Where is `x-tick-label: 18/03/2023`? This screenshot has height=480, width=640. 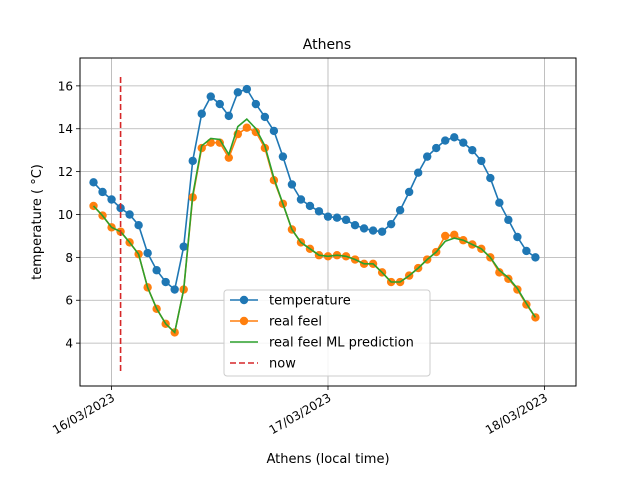 x-tick-label: 18/03/2023 is located at coordinates (516, 413).